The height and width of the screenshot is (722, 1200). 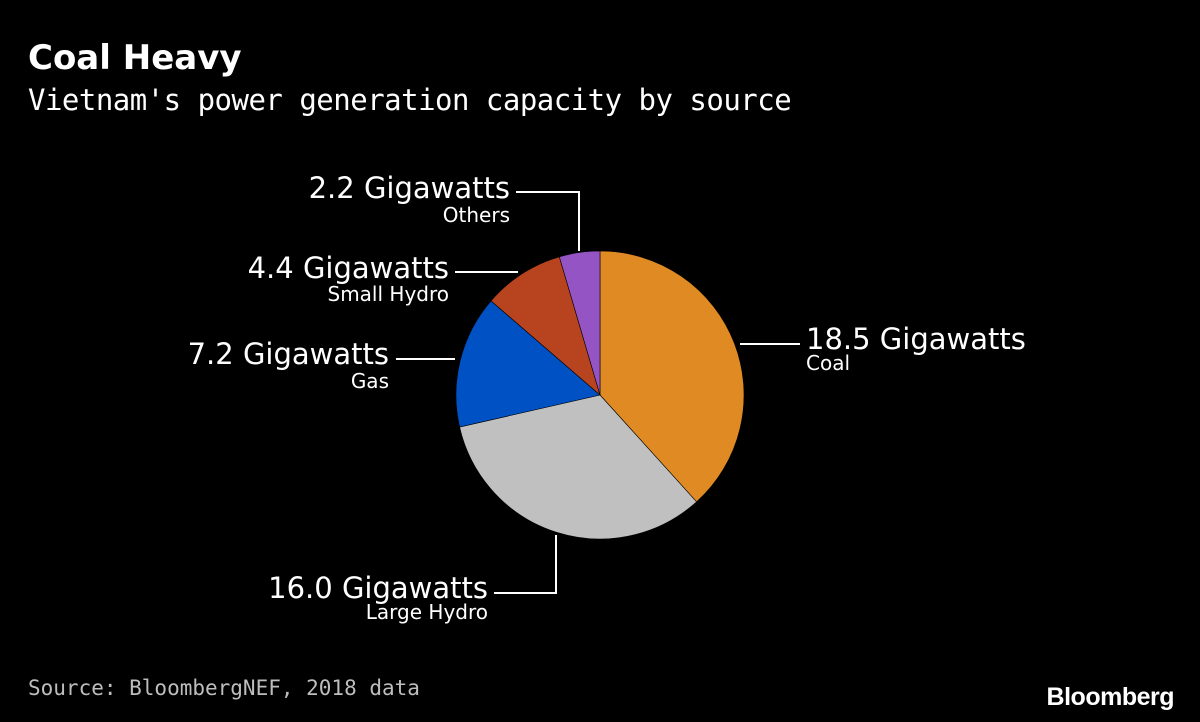 What do you see at coordinates (224, 688) in the screenshot?
I see `source-note: Source: BloombergNEF, 2018 data` at bounding box center [224, 688].